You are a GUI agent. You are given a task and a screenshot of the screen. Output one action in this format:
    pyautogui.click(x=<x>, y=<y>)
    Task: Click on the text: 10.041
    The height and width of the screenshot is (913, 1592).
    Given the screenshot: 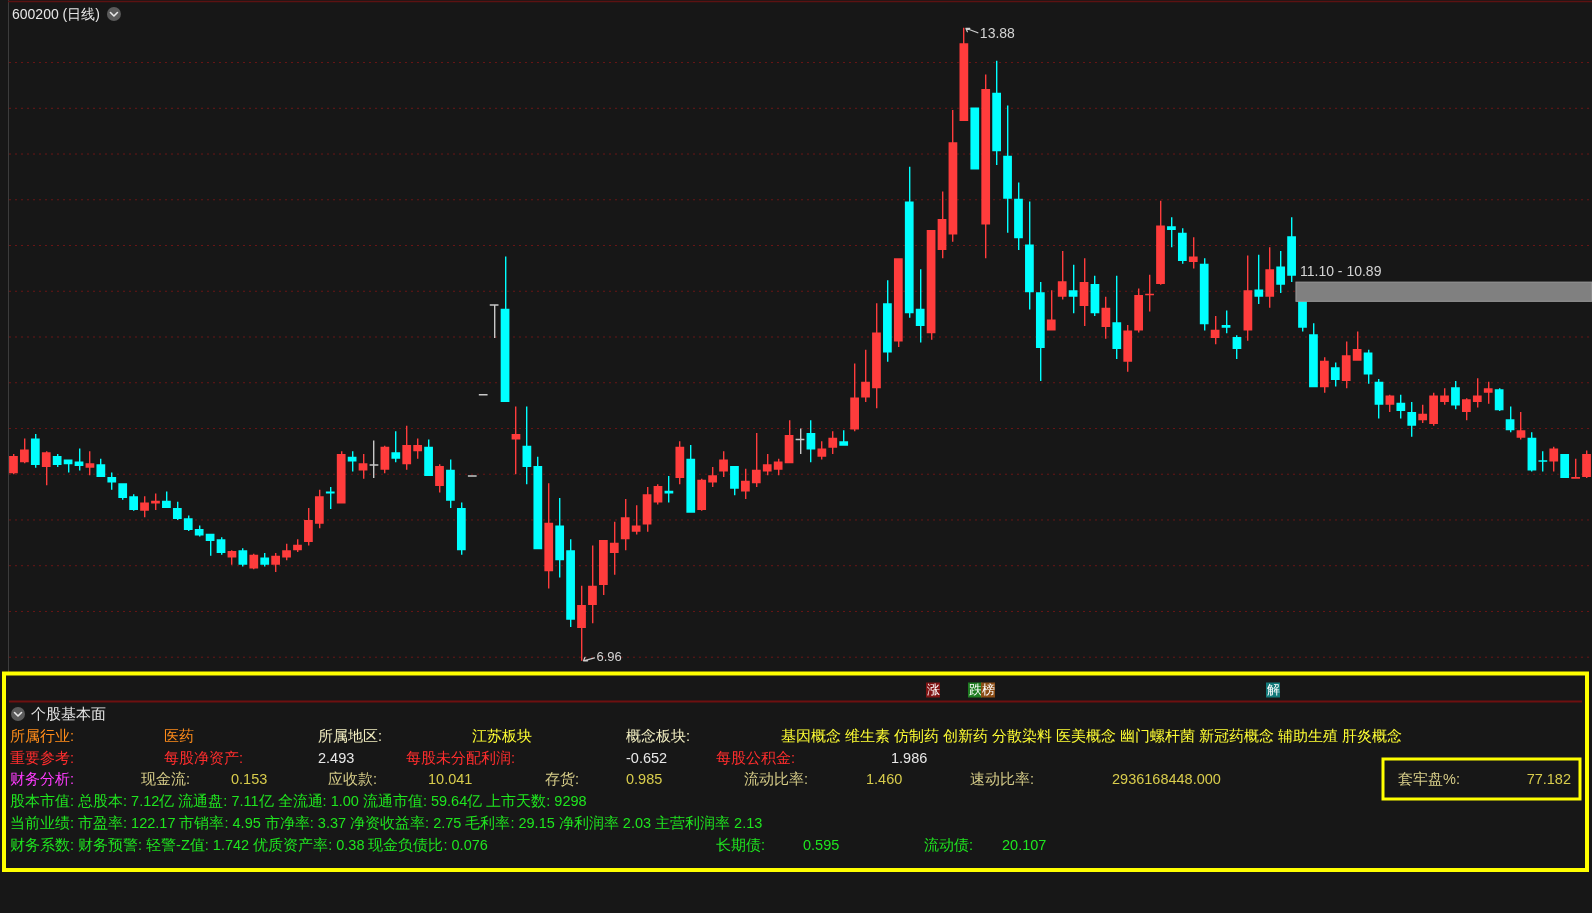 What is the action you would take?
    pyautogui.click(x=450, y=779)
    